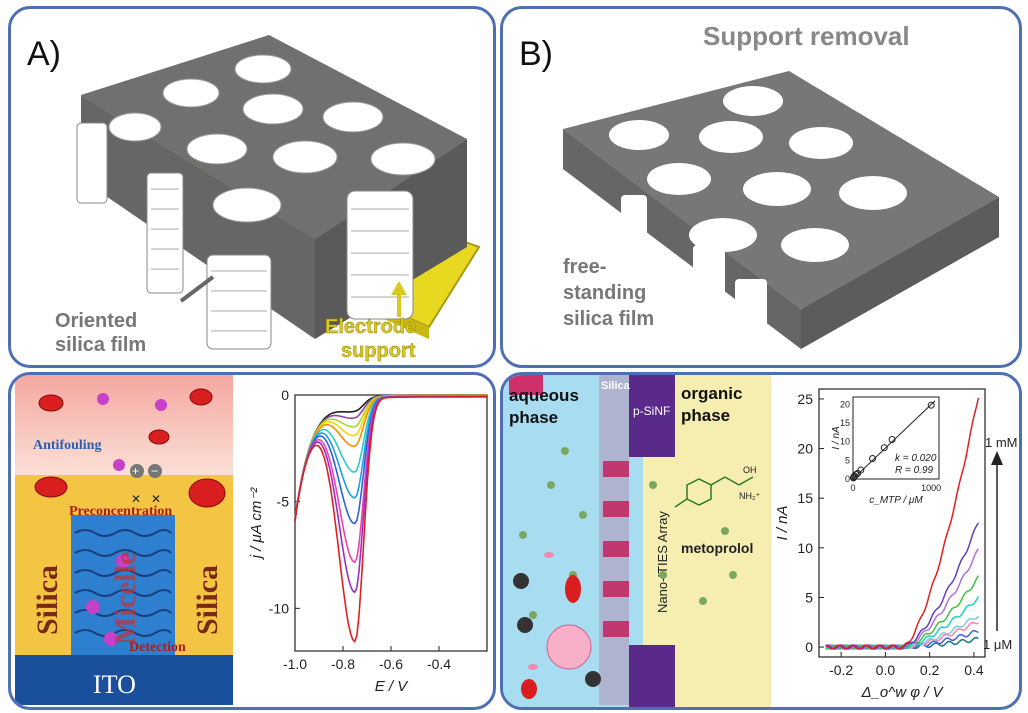 The height and width of the screenshot is (713, 1028). What do you see at coordinates (841, 670) in the screenshot?
I see `chart-d-xtick-label: -0.2` at bounding box center [841, 670].